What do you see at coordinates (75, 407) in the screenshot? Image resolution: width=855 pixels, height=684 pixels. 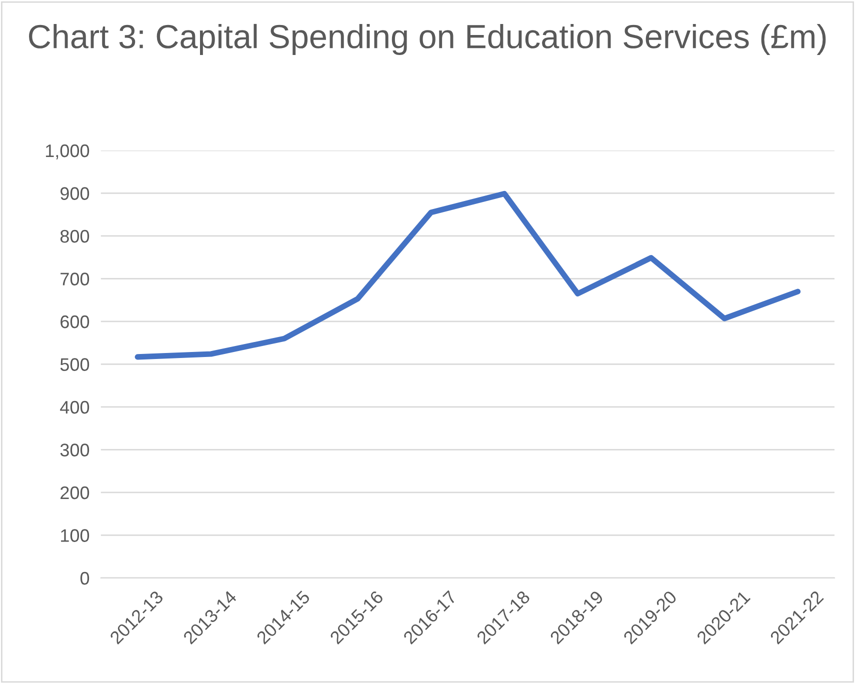 I see `y-tick-label: 400` at bounding box center [75, 407].